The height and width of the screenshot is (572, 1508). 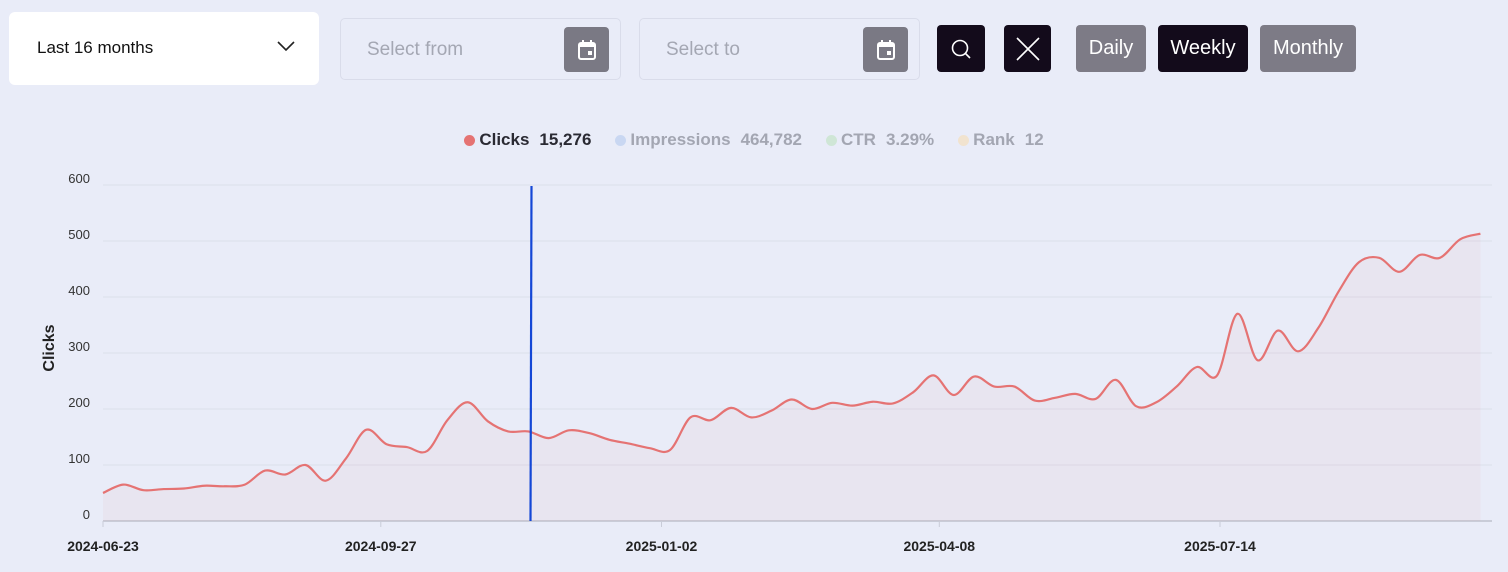 What do you see at coordinates (1034, 139) in the screenshot?
I see `legend-total: 12` at bounding box center [1034, 139].